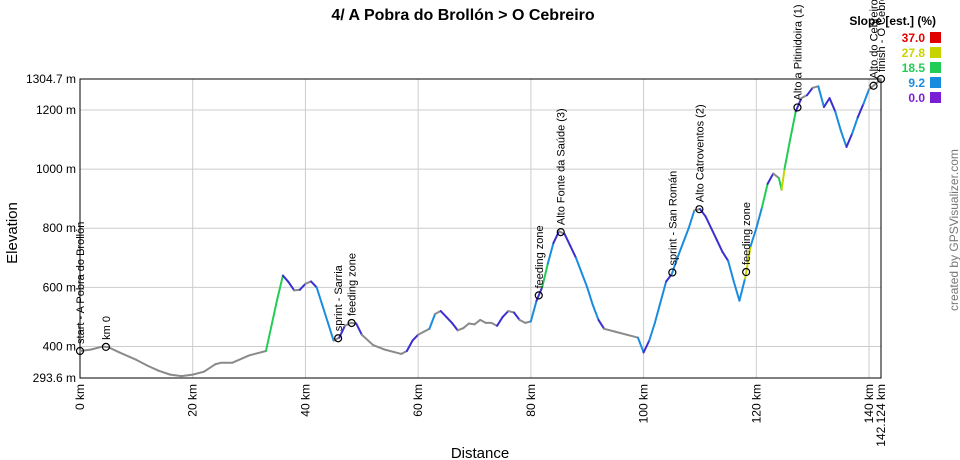 The height and width of the screenshot is (460, 960). What do you see at coordinates (418, 400) in the screenshot?
I see `x-tick-label: 60 km` at bounding box center [418, 400].